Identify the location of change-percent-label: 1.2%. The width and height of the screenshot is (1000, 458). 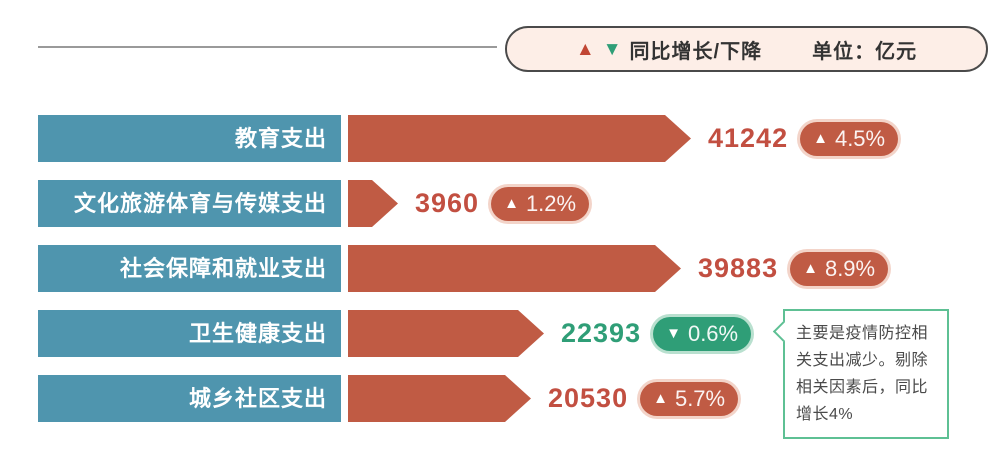
(551, 203).